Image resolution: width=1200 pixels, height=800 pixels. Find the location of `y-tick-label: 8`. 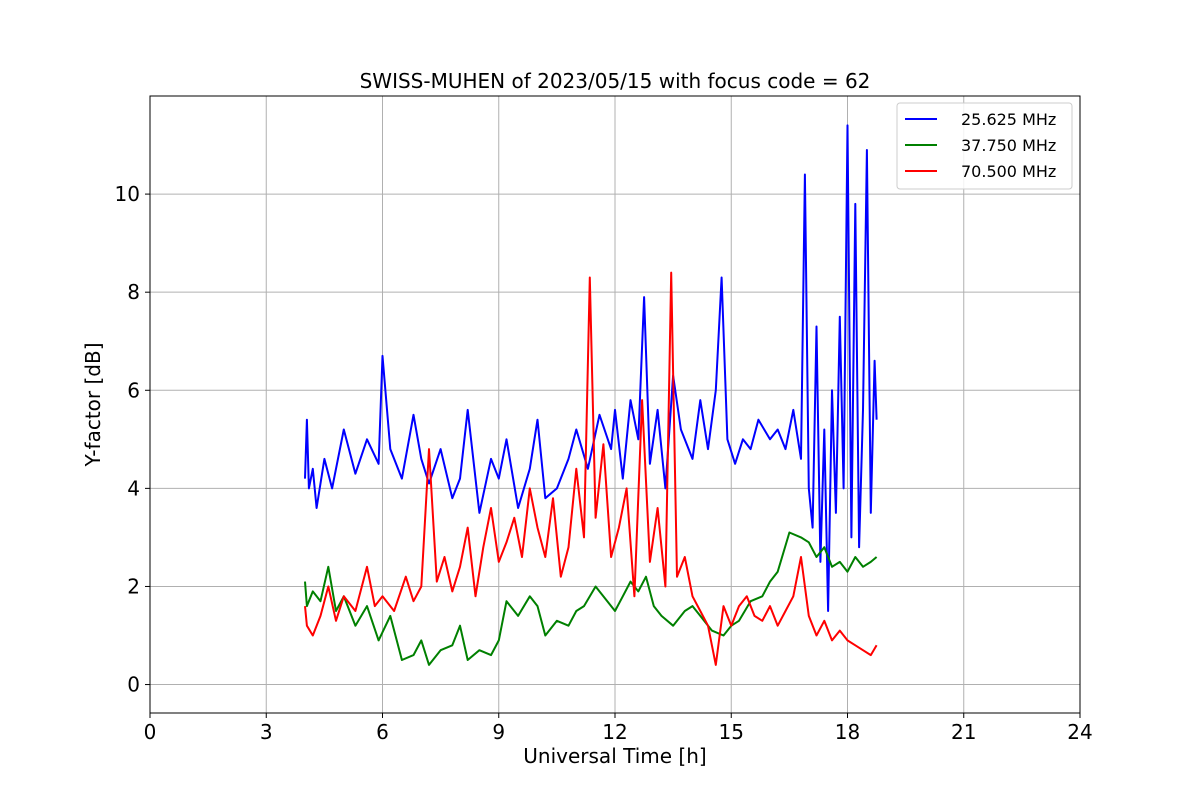

y-tick-label: 8 is located at coordinates (133, 292).